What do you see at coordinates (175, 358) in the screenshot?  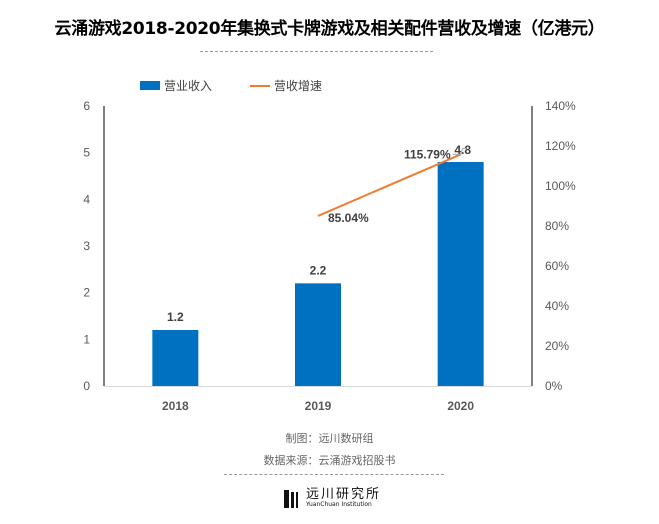 I see `bar-revenue-2018` at bounding box center [175, 358].